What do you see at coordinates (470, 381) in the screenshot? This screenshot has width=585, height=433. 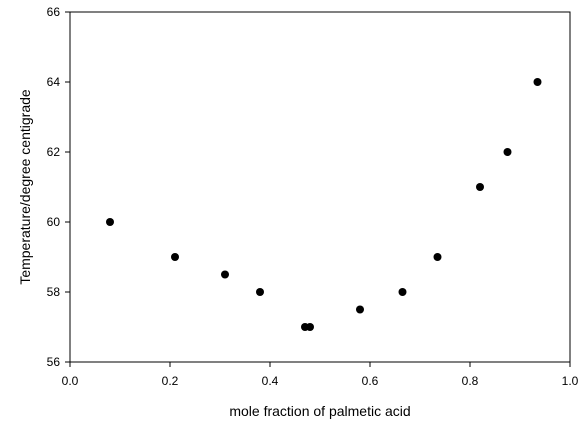 I see `x-tick-label: 0.8` at bounding box center [470, 381].